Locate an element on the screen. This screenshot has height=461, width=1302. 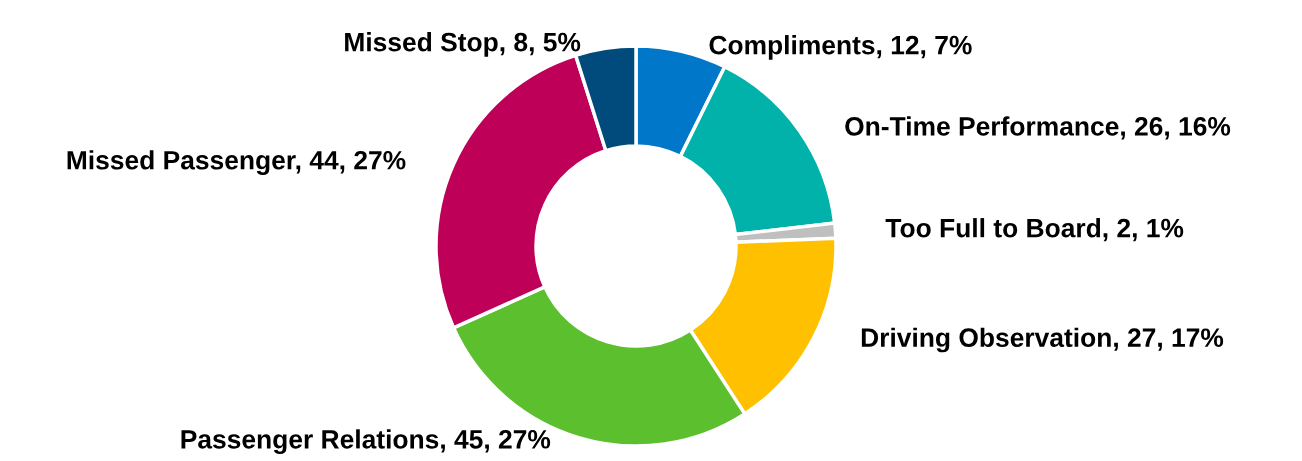
slice-label: Too Full to Board, 2, 1% is located at coordinates (1034, 230).